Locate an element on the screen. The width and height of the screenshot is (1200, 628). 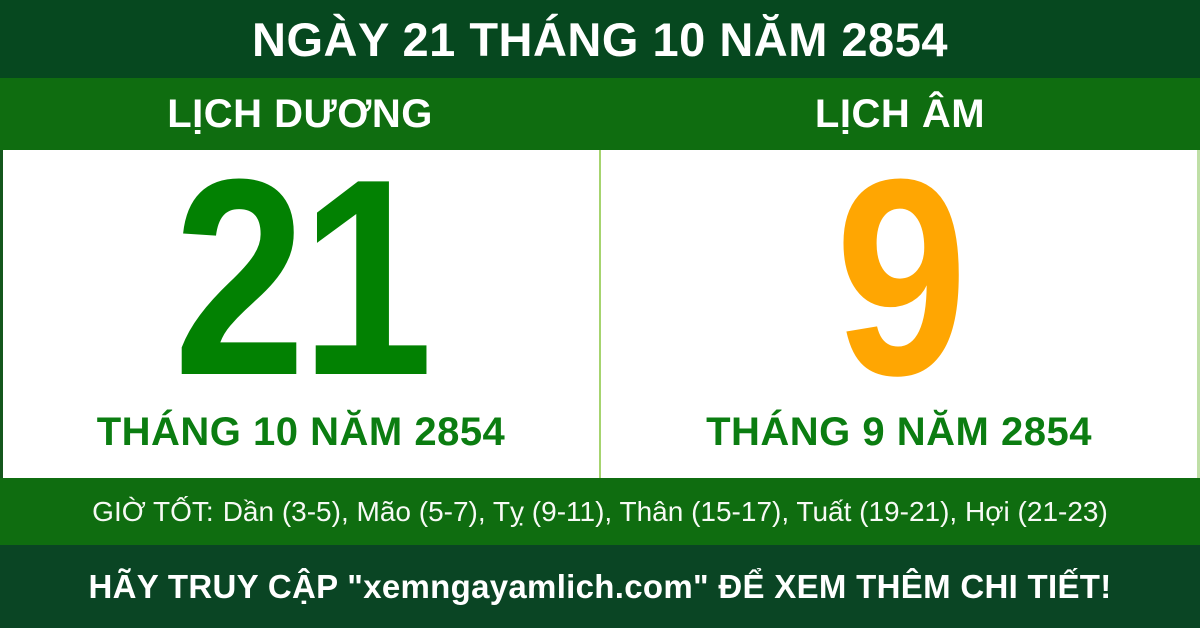
solar-calendar-header: LỊCH DƯƠNG is located at coordinates (300, 114).